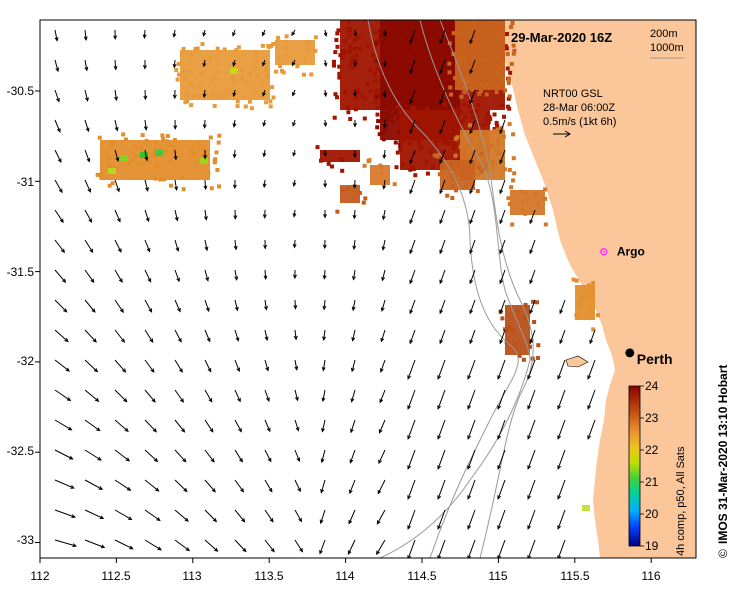 The height and width of the screenshot is (592, 739). Describe the element at coordinates (630, 353) in the screenshot. I see `perth-marker` at that location.